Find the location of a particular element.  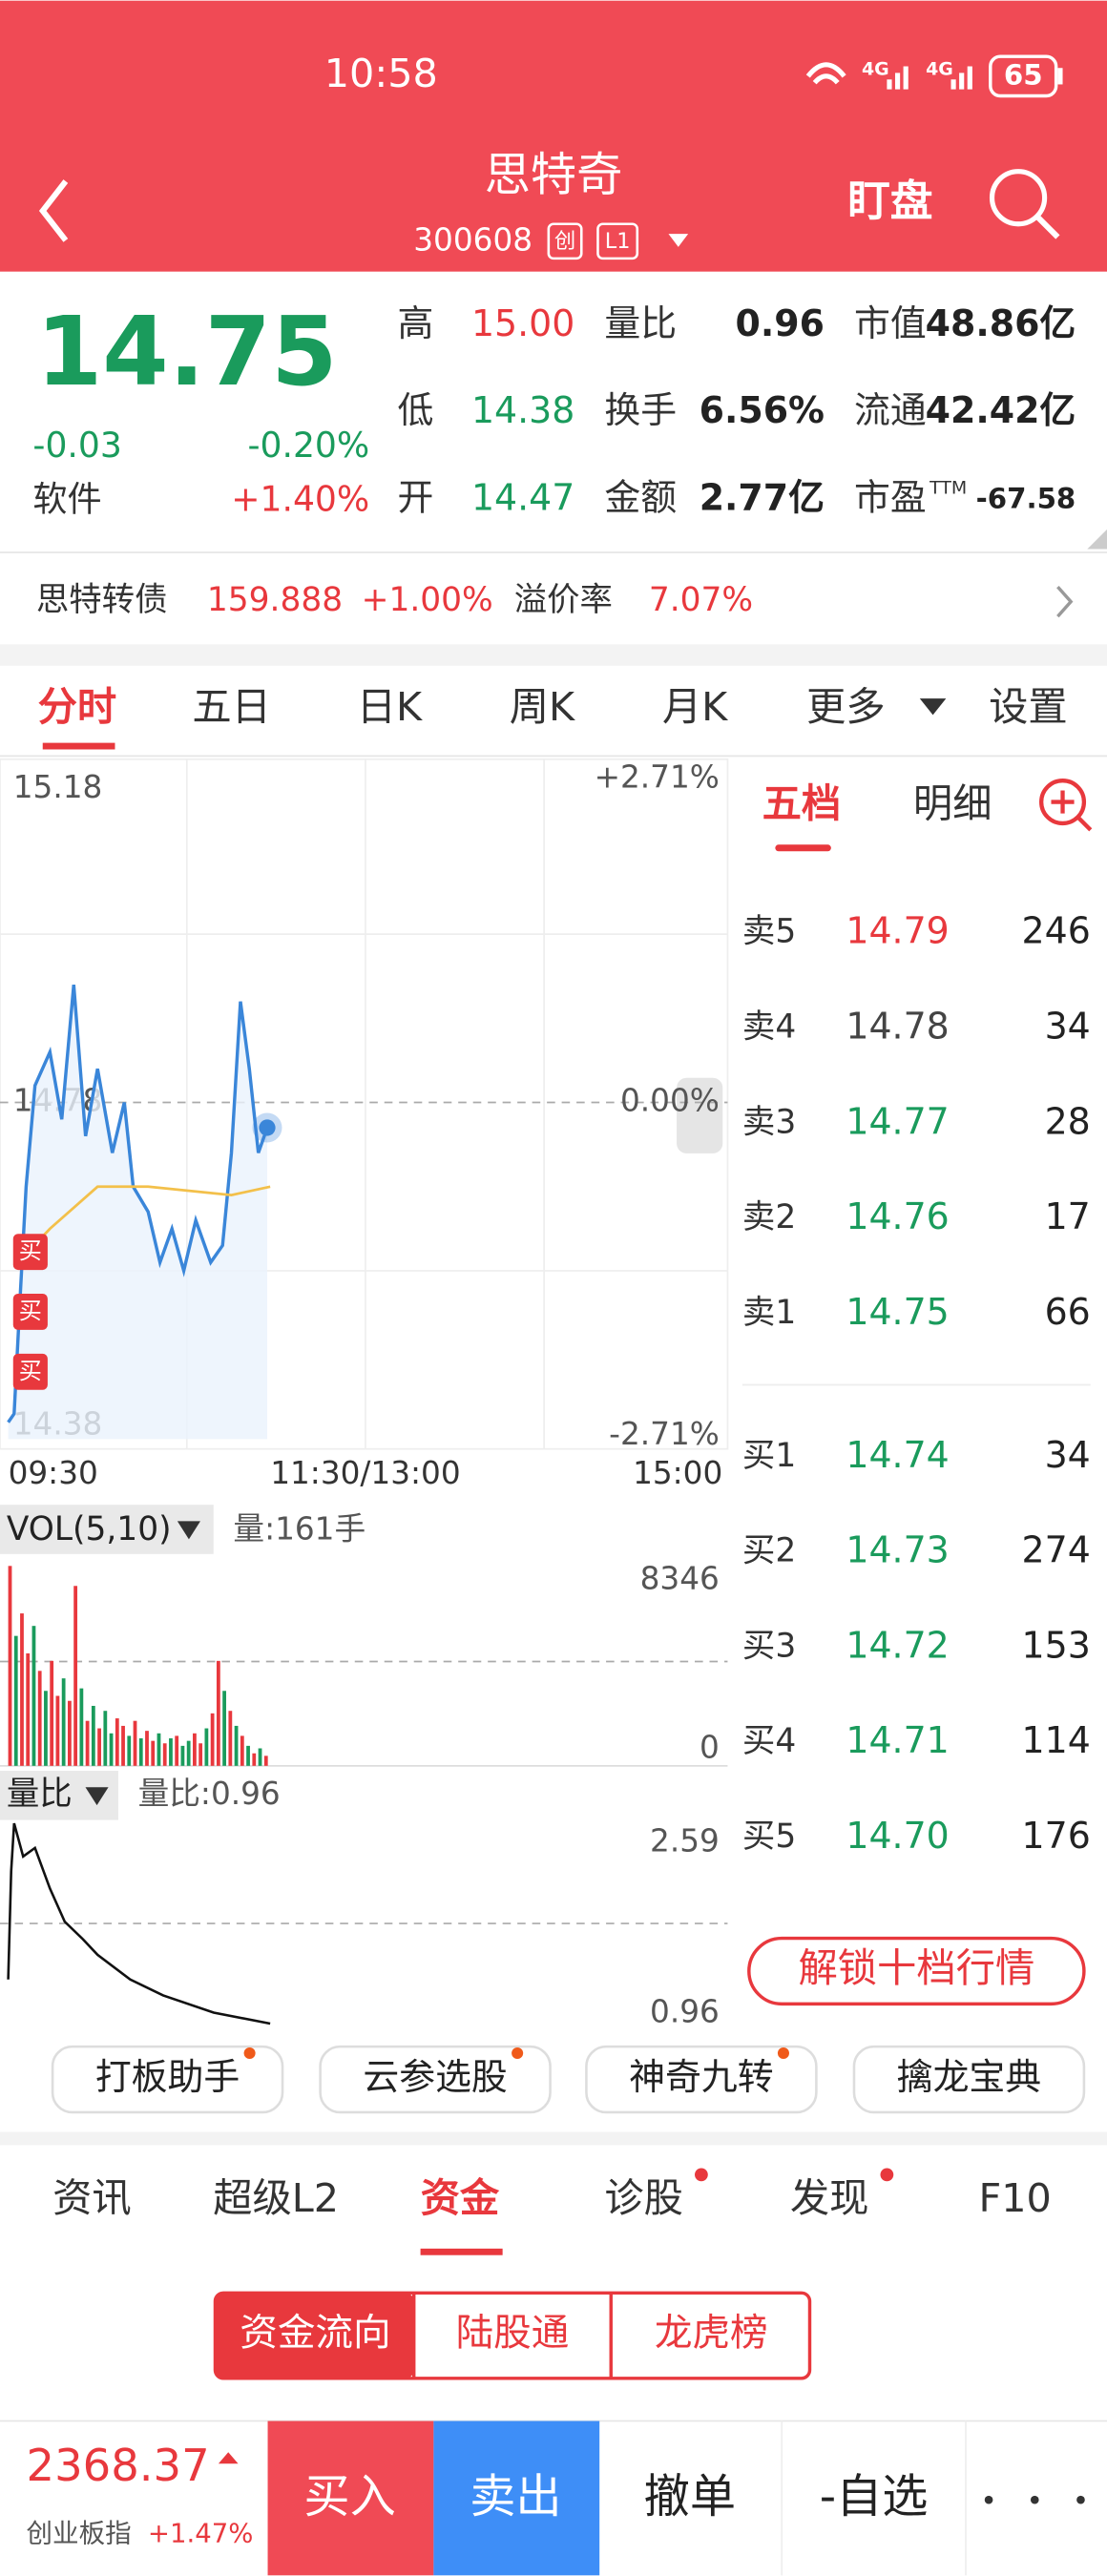

book-volume: 17 is located at coordinates (1068, 1216).